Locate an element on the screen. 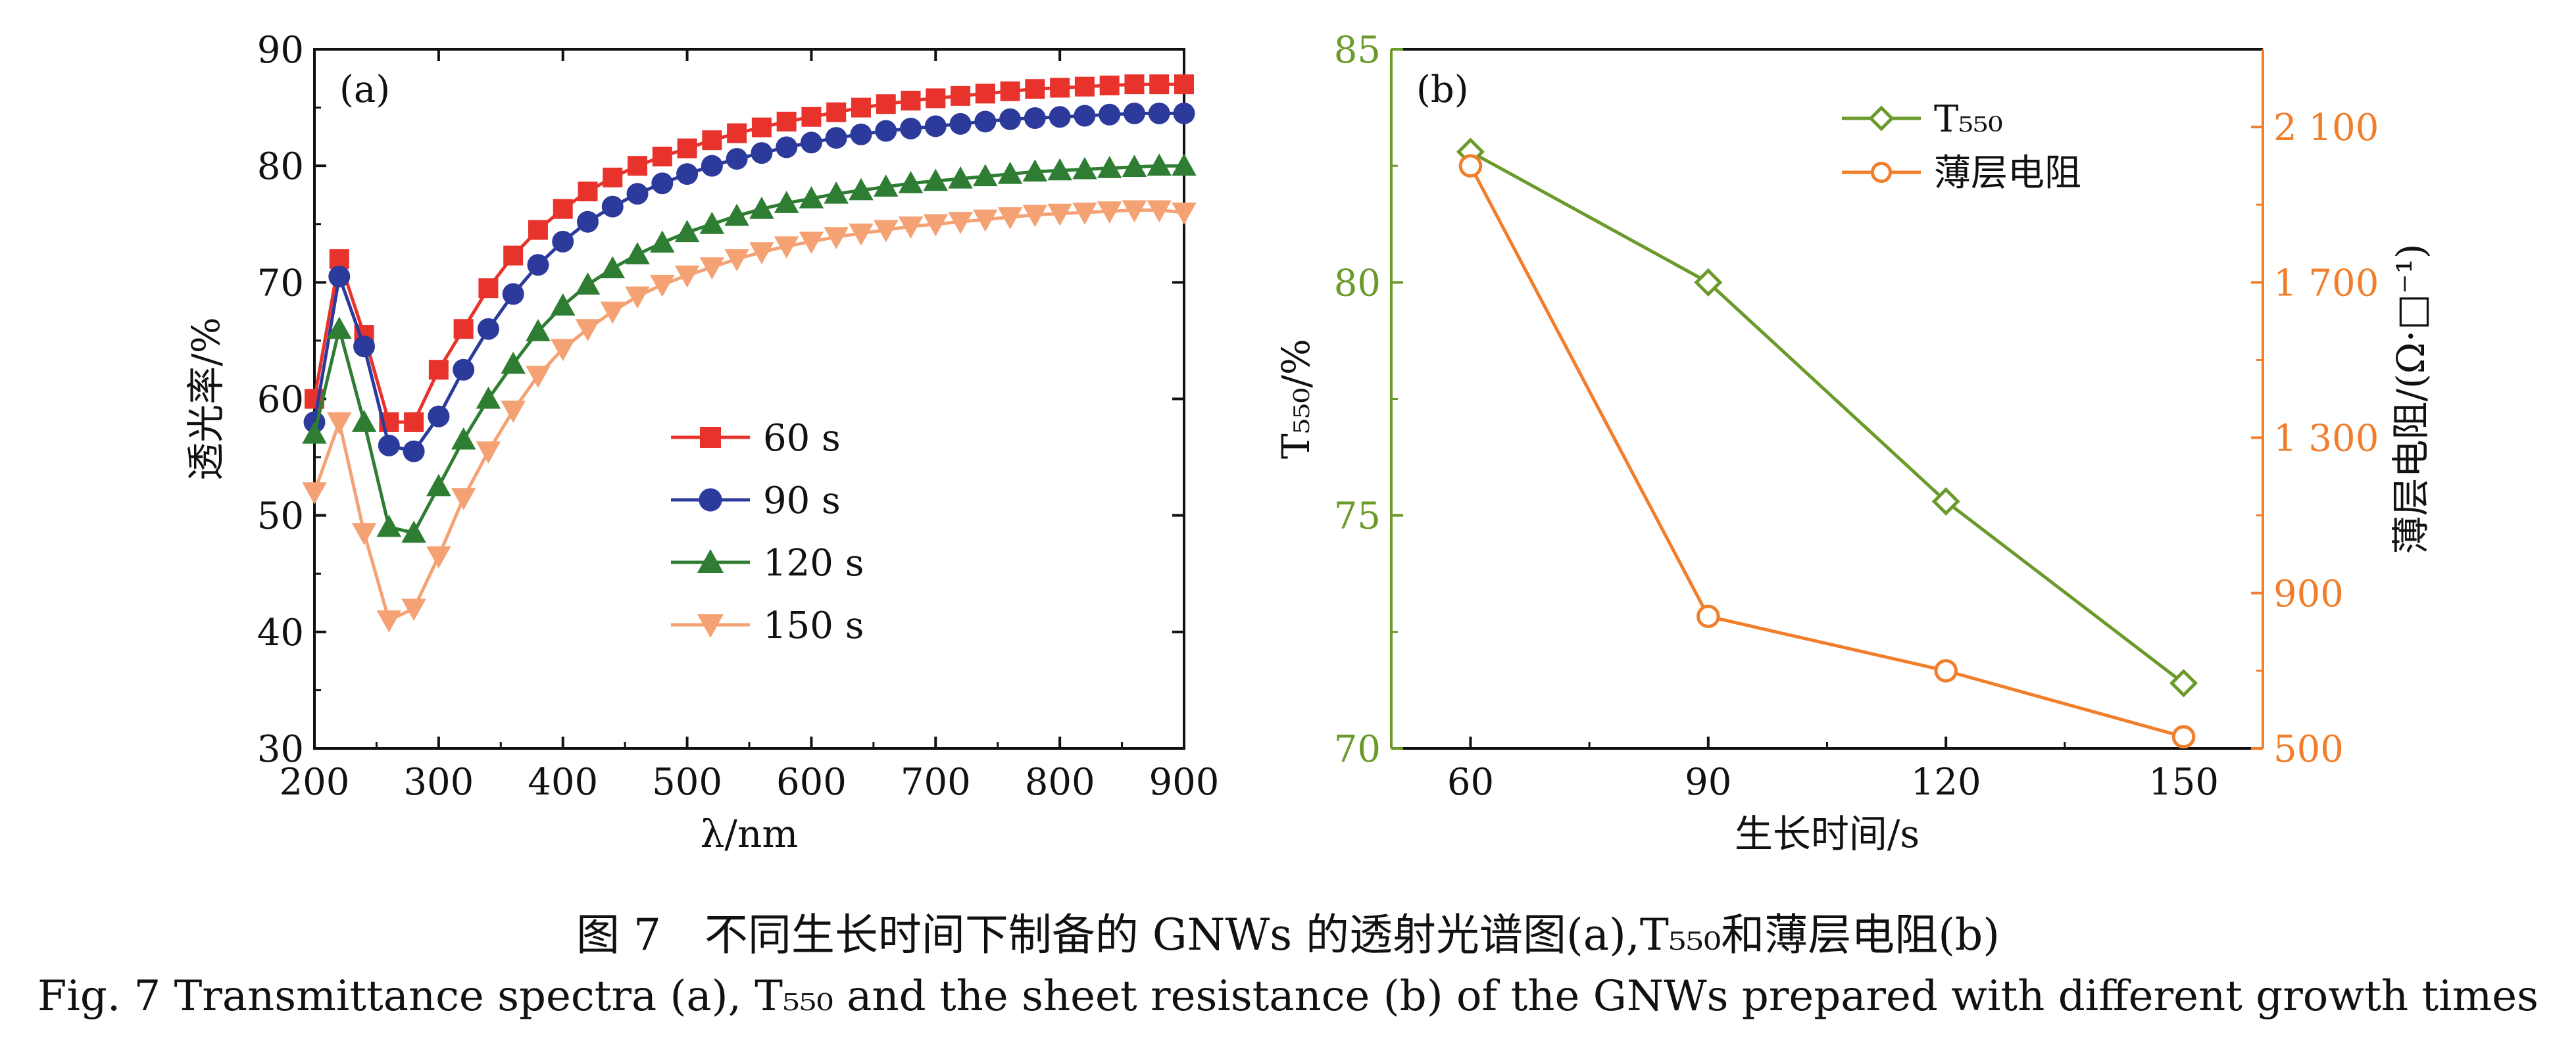 Image resolution: width=2576 pixels, height=1049 pixels. x-tick-label-a: 300 is located at coordinates (438, 782).